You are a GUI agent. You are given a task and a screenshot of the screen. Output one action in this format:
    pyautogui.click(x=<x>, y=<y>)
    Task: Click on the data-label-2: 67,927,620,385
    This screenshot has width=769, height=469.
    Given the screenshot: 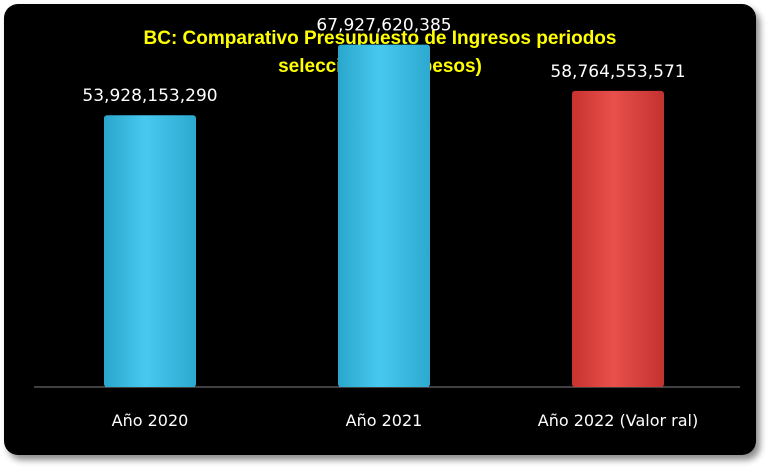 What is the action you would take?
    pyautogui.click(x=383, y=26)
    